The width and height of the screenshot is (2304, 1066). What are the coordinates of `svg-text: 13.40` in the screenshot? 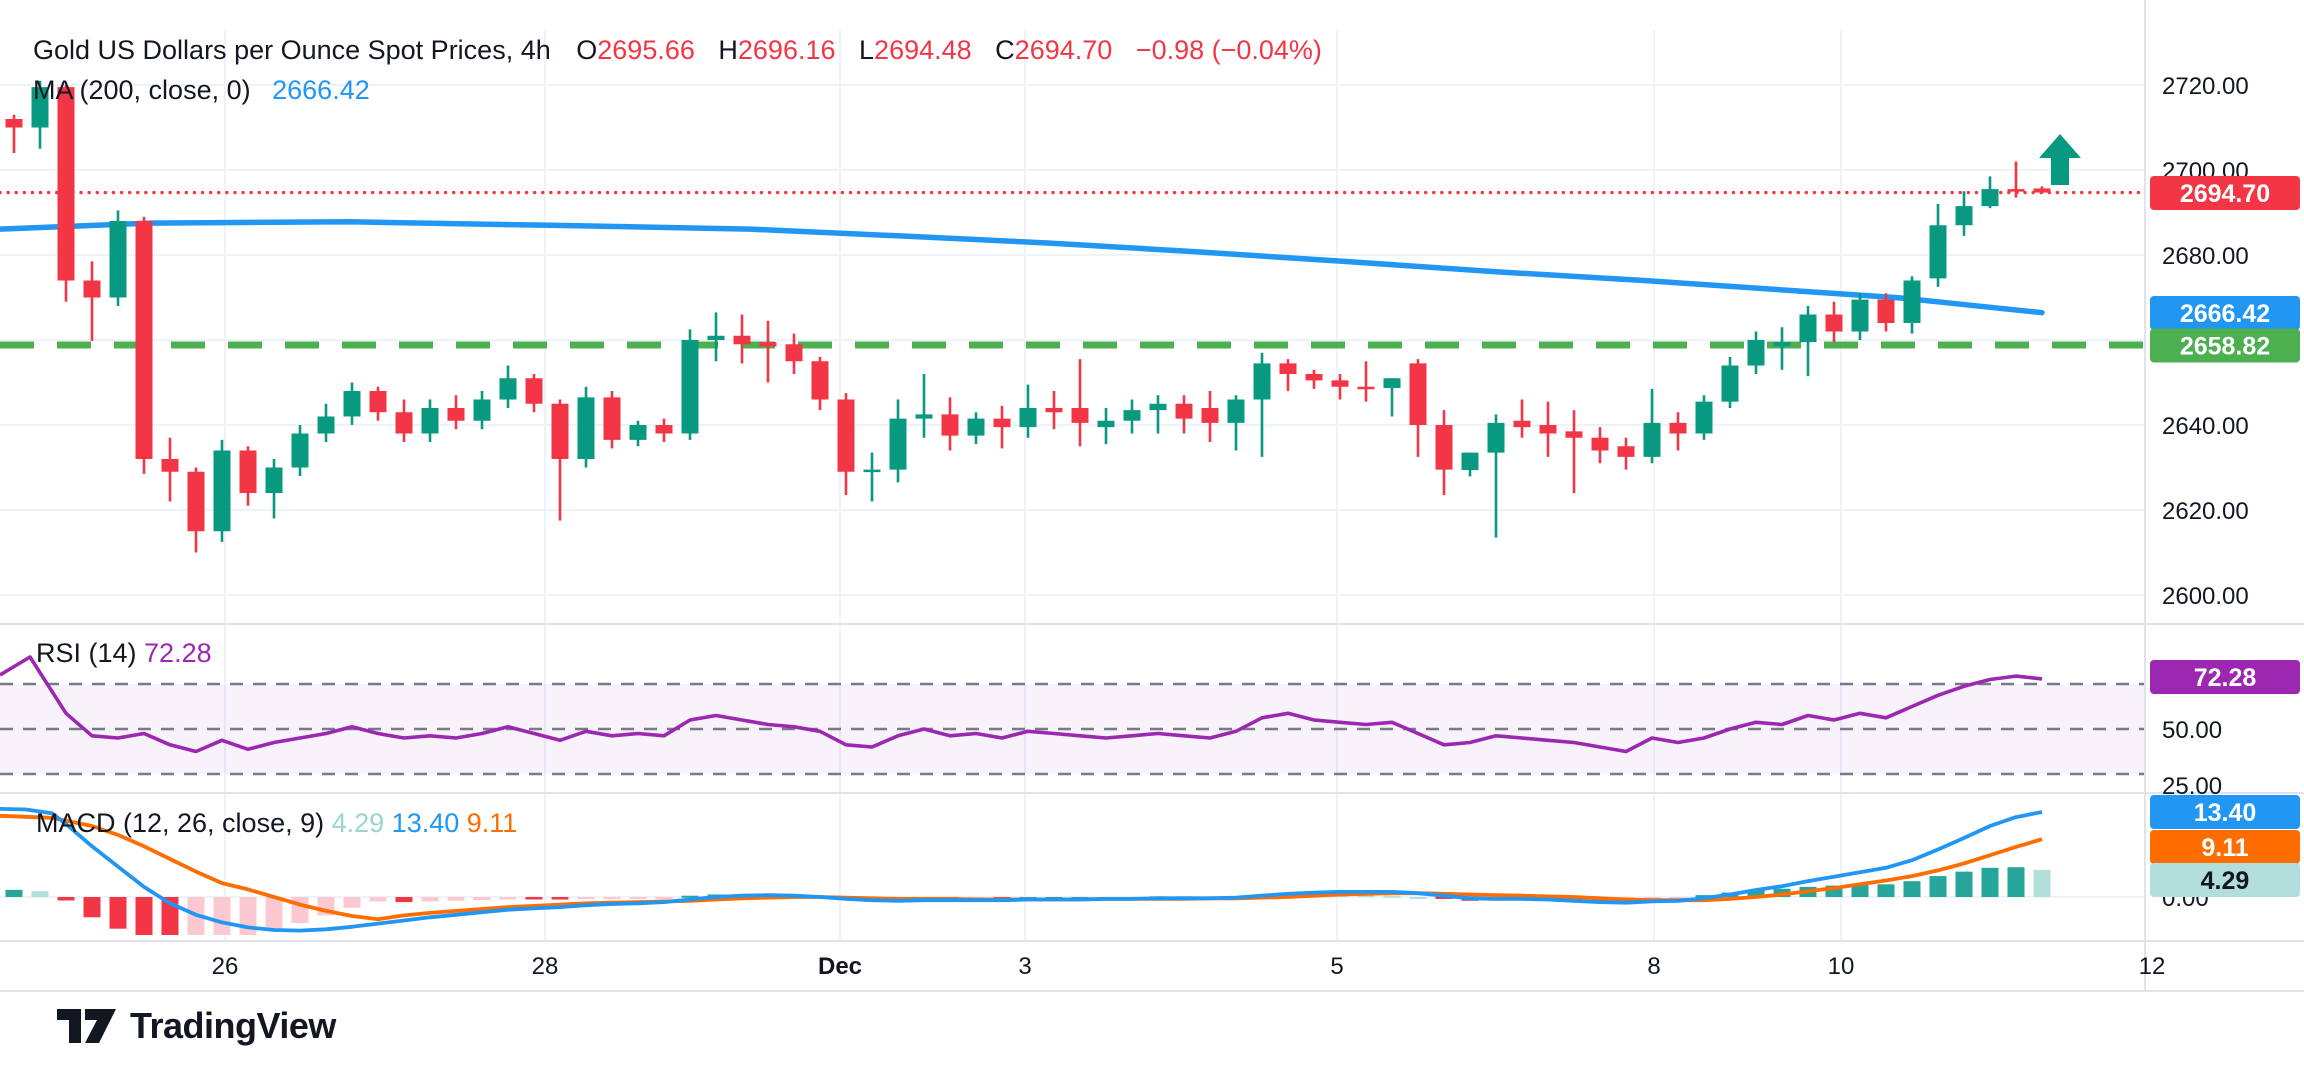 It's located at (2225, 813).